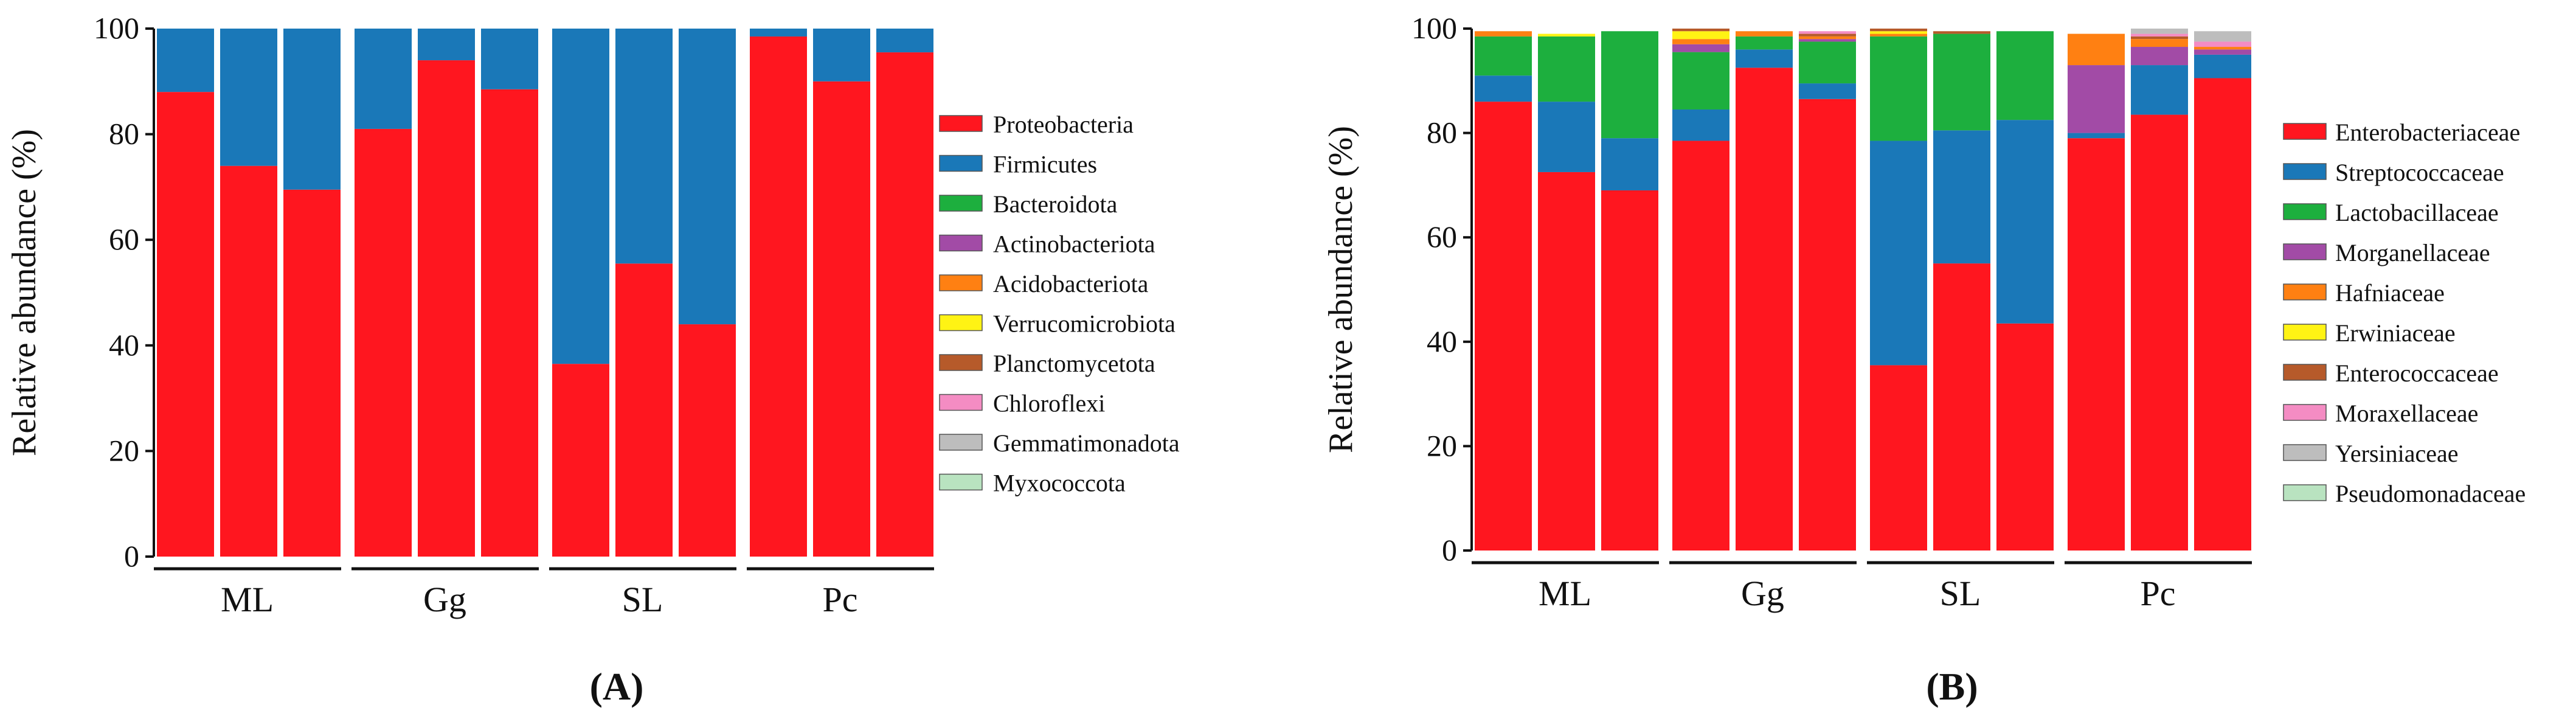 The width and height of the screenshot is (2576, 719). What do you see at coordinates (2305, 412) in the screenshot?
I see `legend-swatch-moraxellaceae` at bounding box center [2305, 412].